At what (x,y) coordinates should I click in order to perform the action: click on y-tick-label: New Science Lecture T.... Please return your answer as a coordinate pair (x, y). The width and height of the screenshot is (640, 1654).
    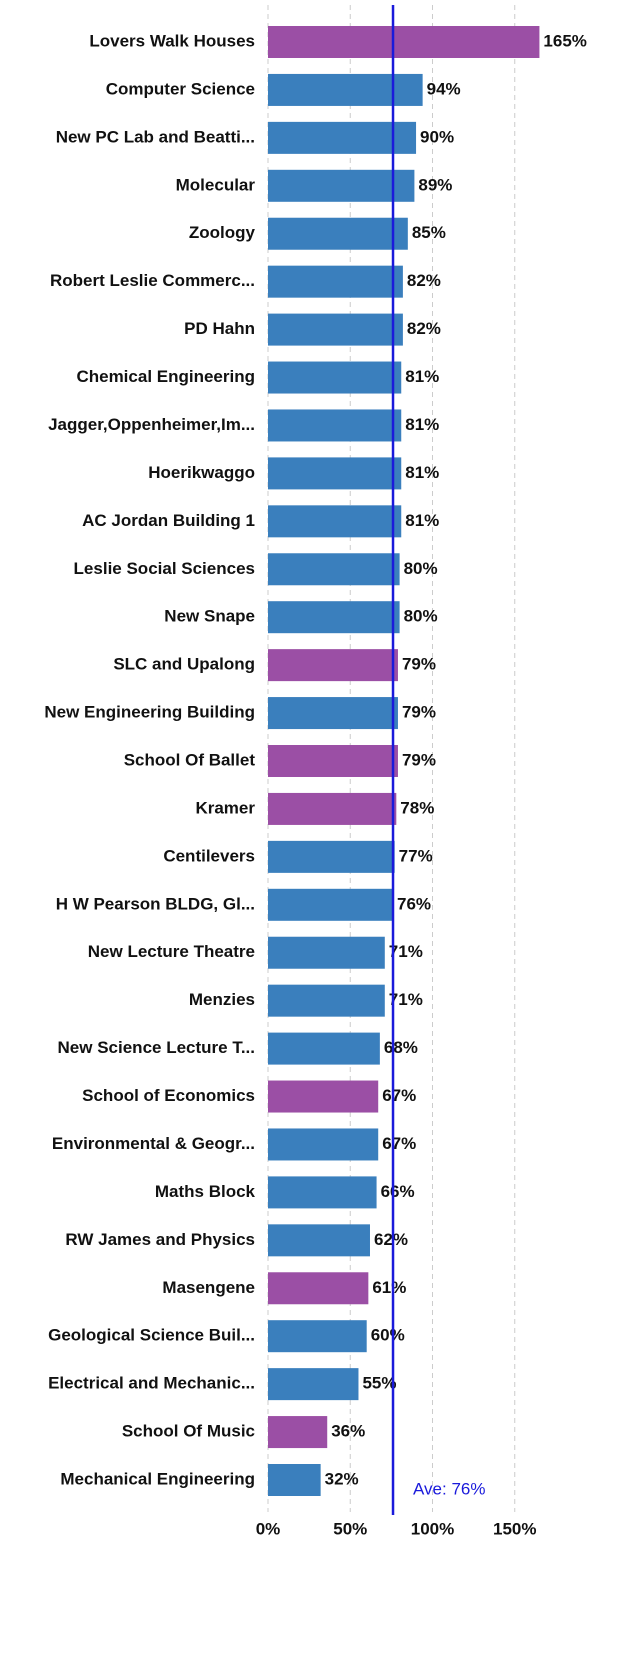
    Looking at the image, I should click on (156, 1047).